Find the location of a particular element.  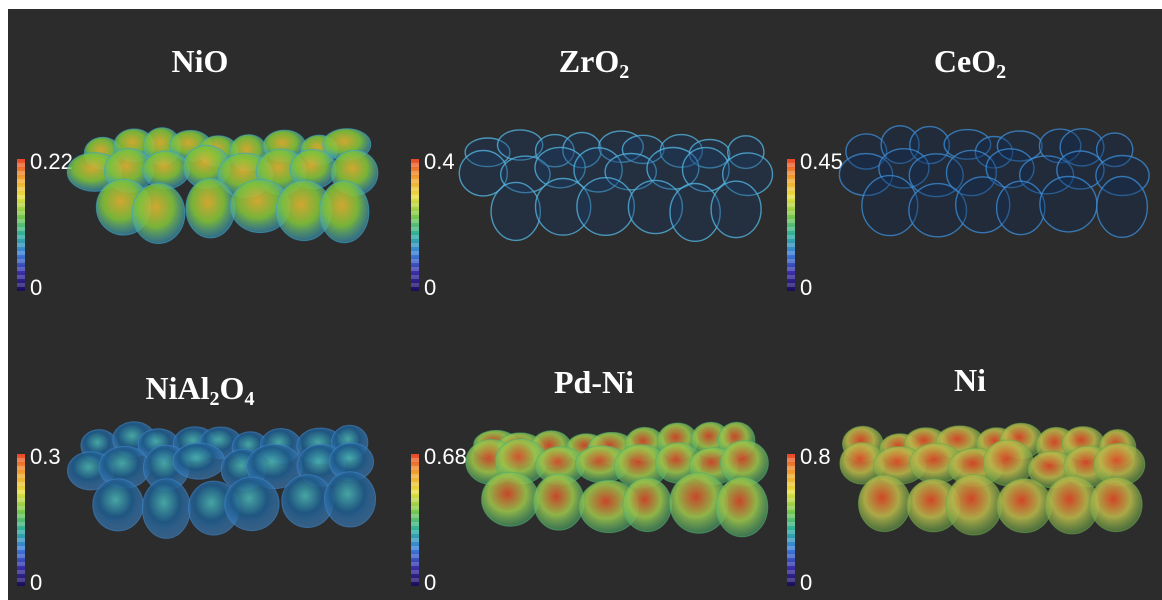

colorbar-max-label: 0.3 is located at coordinates (45, 456).